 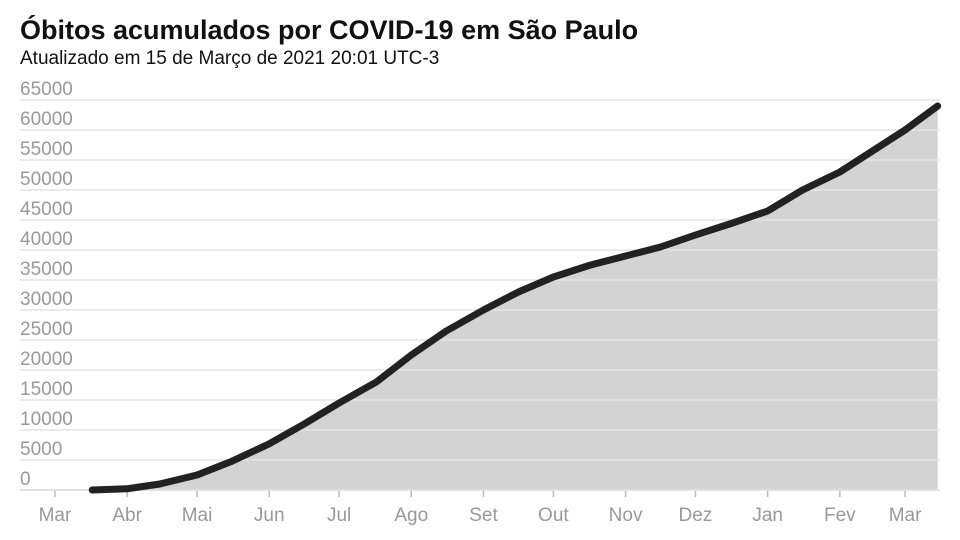 I want to click on y-tick-label: 55000, so click(x=46, y=149).